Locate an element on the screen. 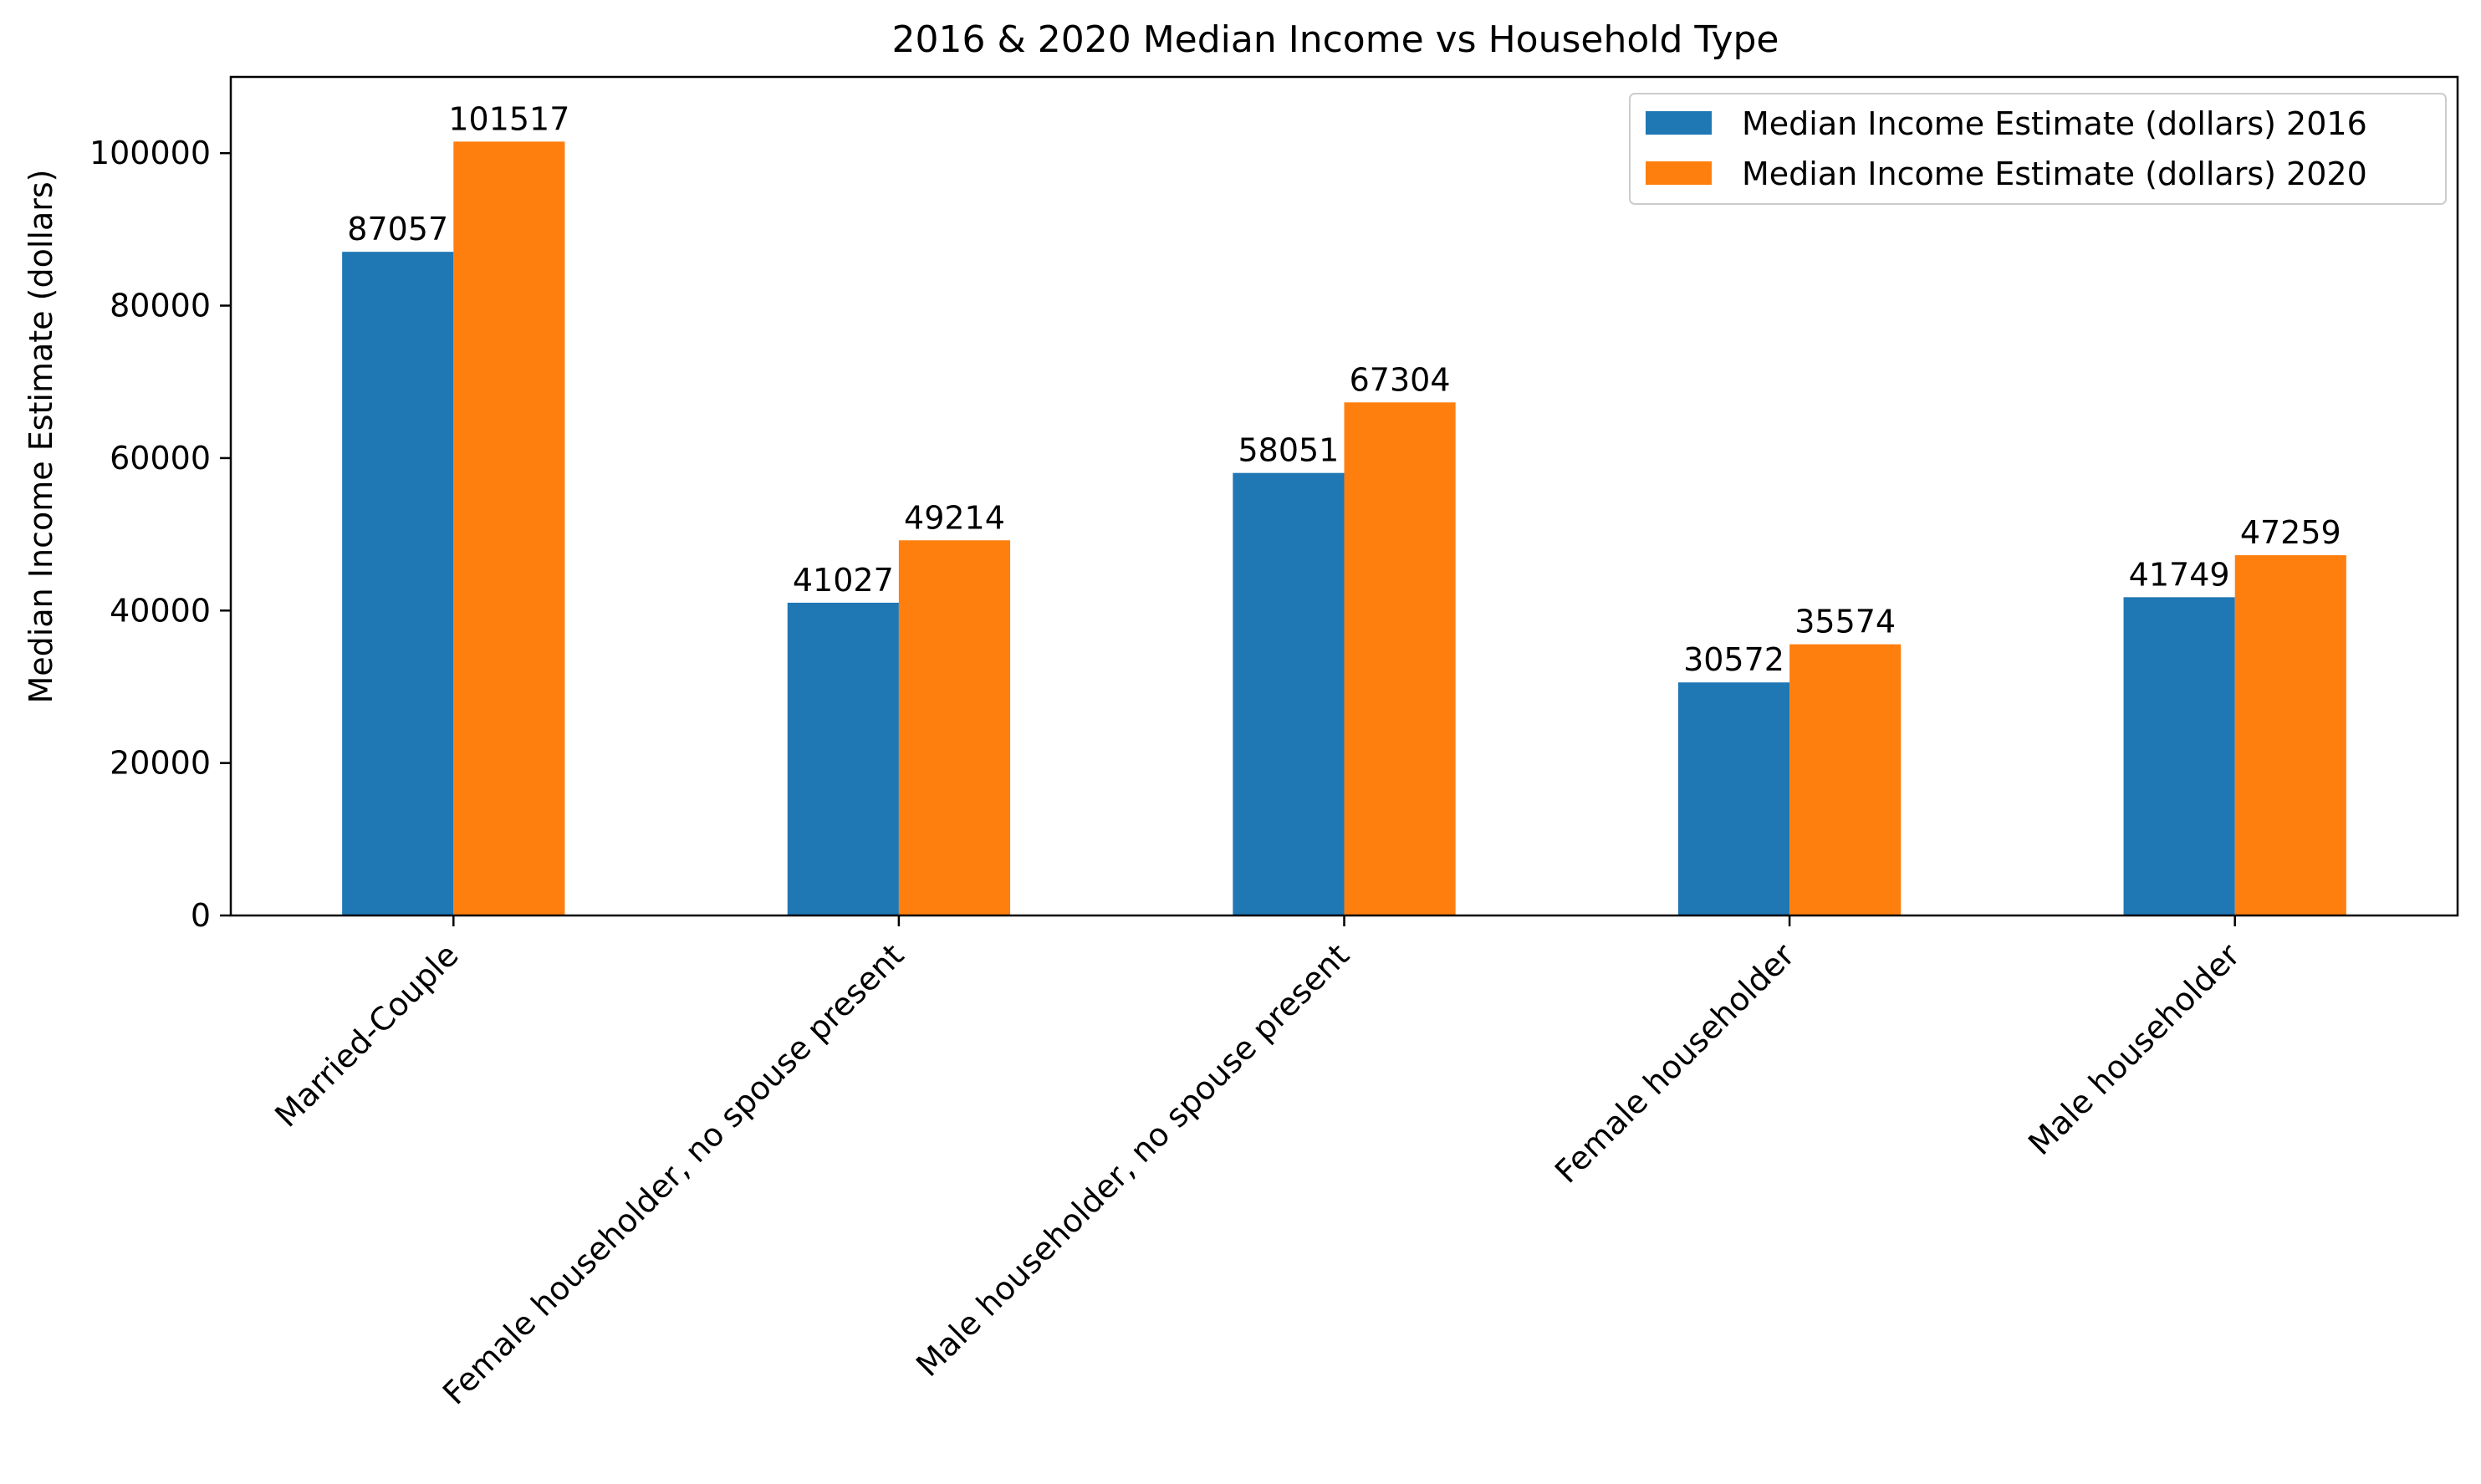 The image size is (2481, 1484). y-tick-label: 40000 is located at coordinates (160, 610).